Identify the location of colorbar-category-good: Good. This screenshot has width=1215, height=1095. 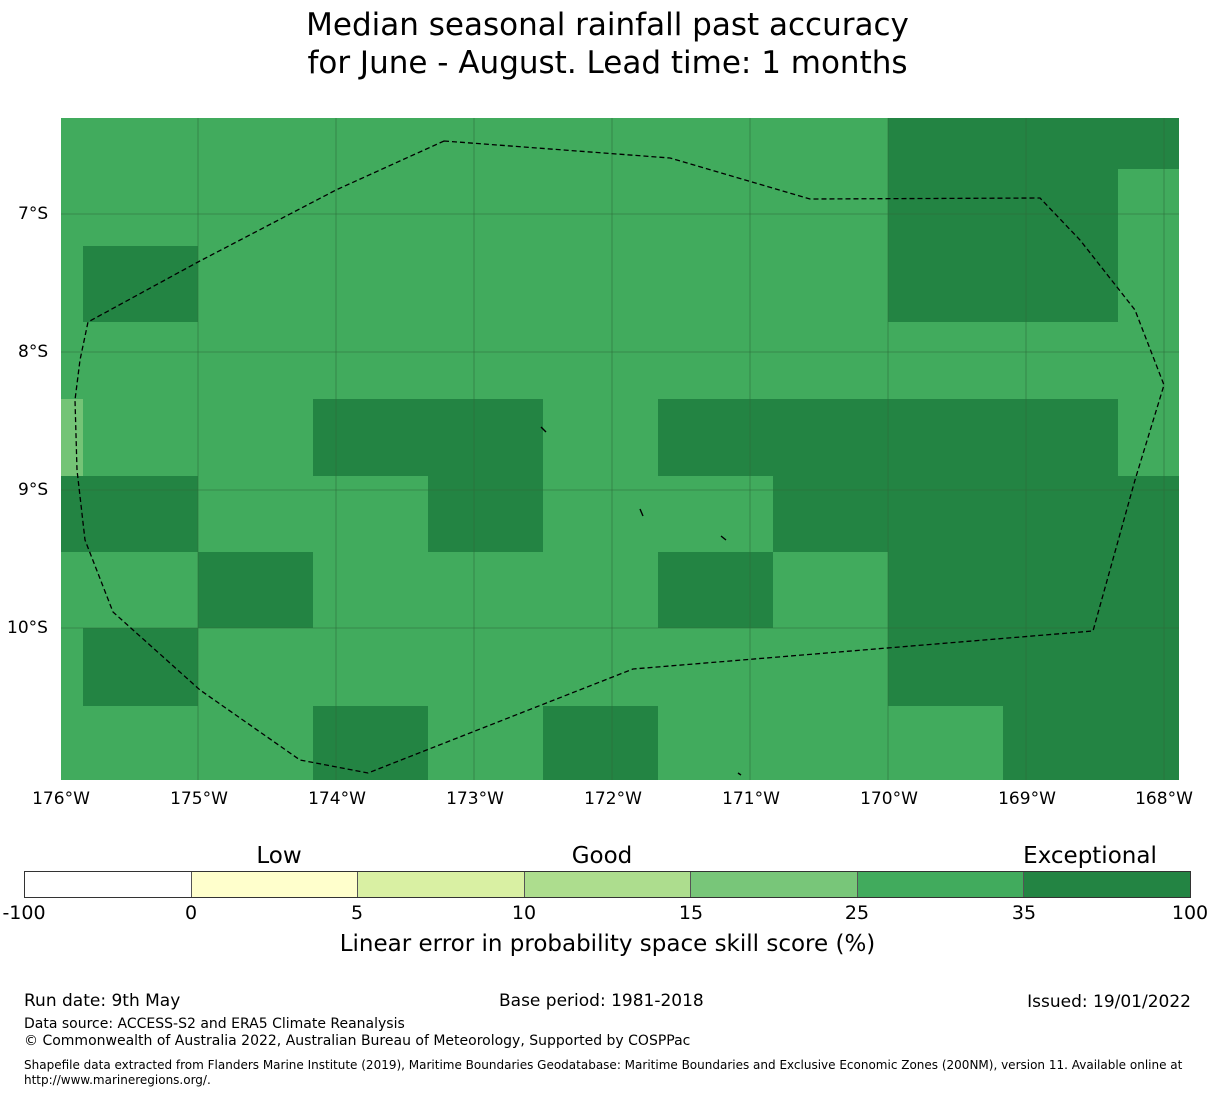
(602, 856).